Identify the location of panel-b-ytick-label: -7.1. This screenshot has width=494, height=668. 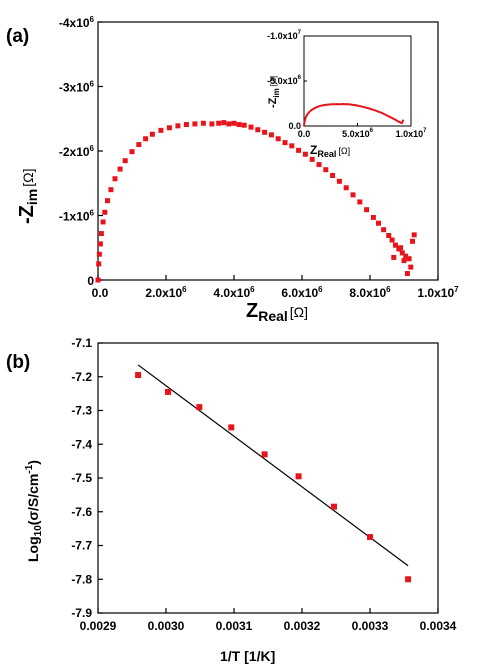
(81, 343).